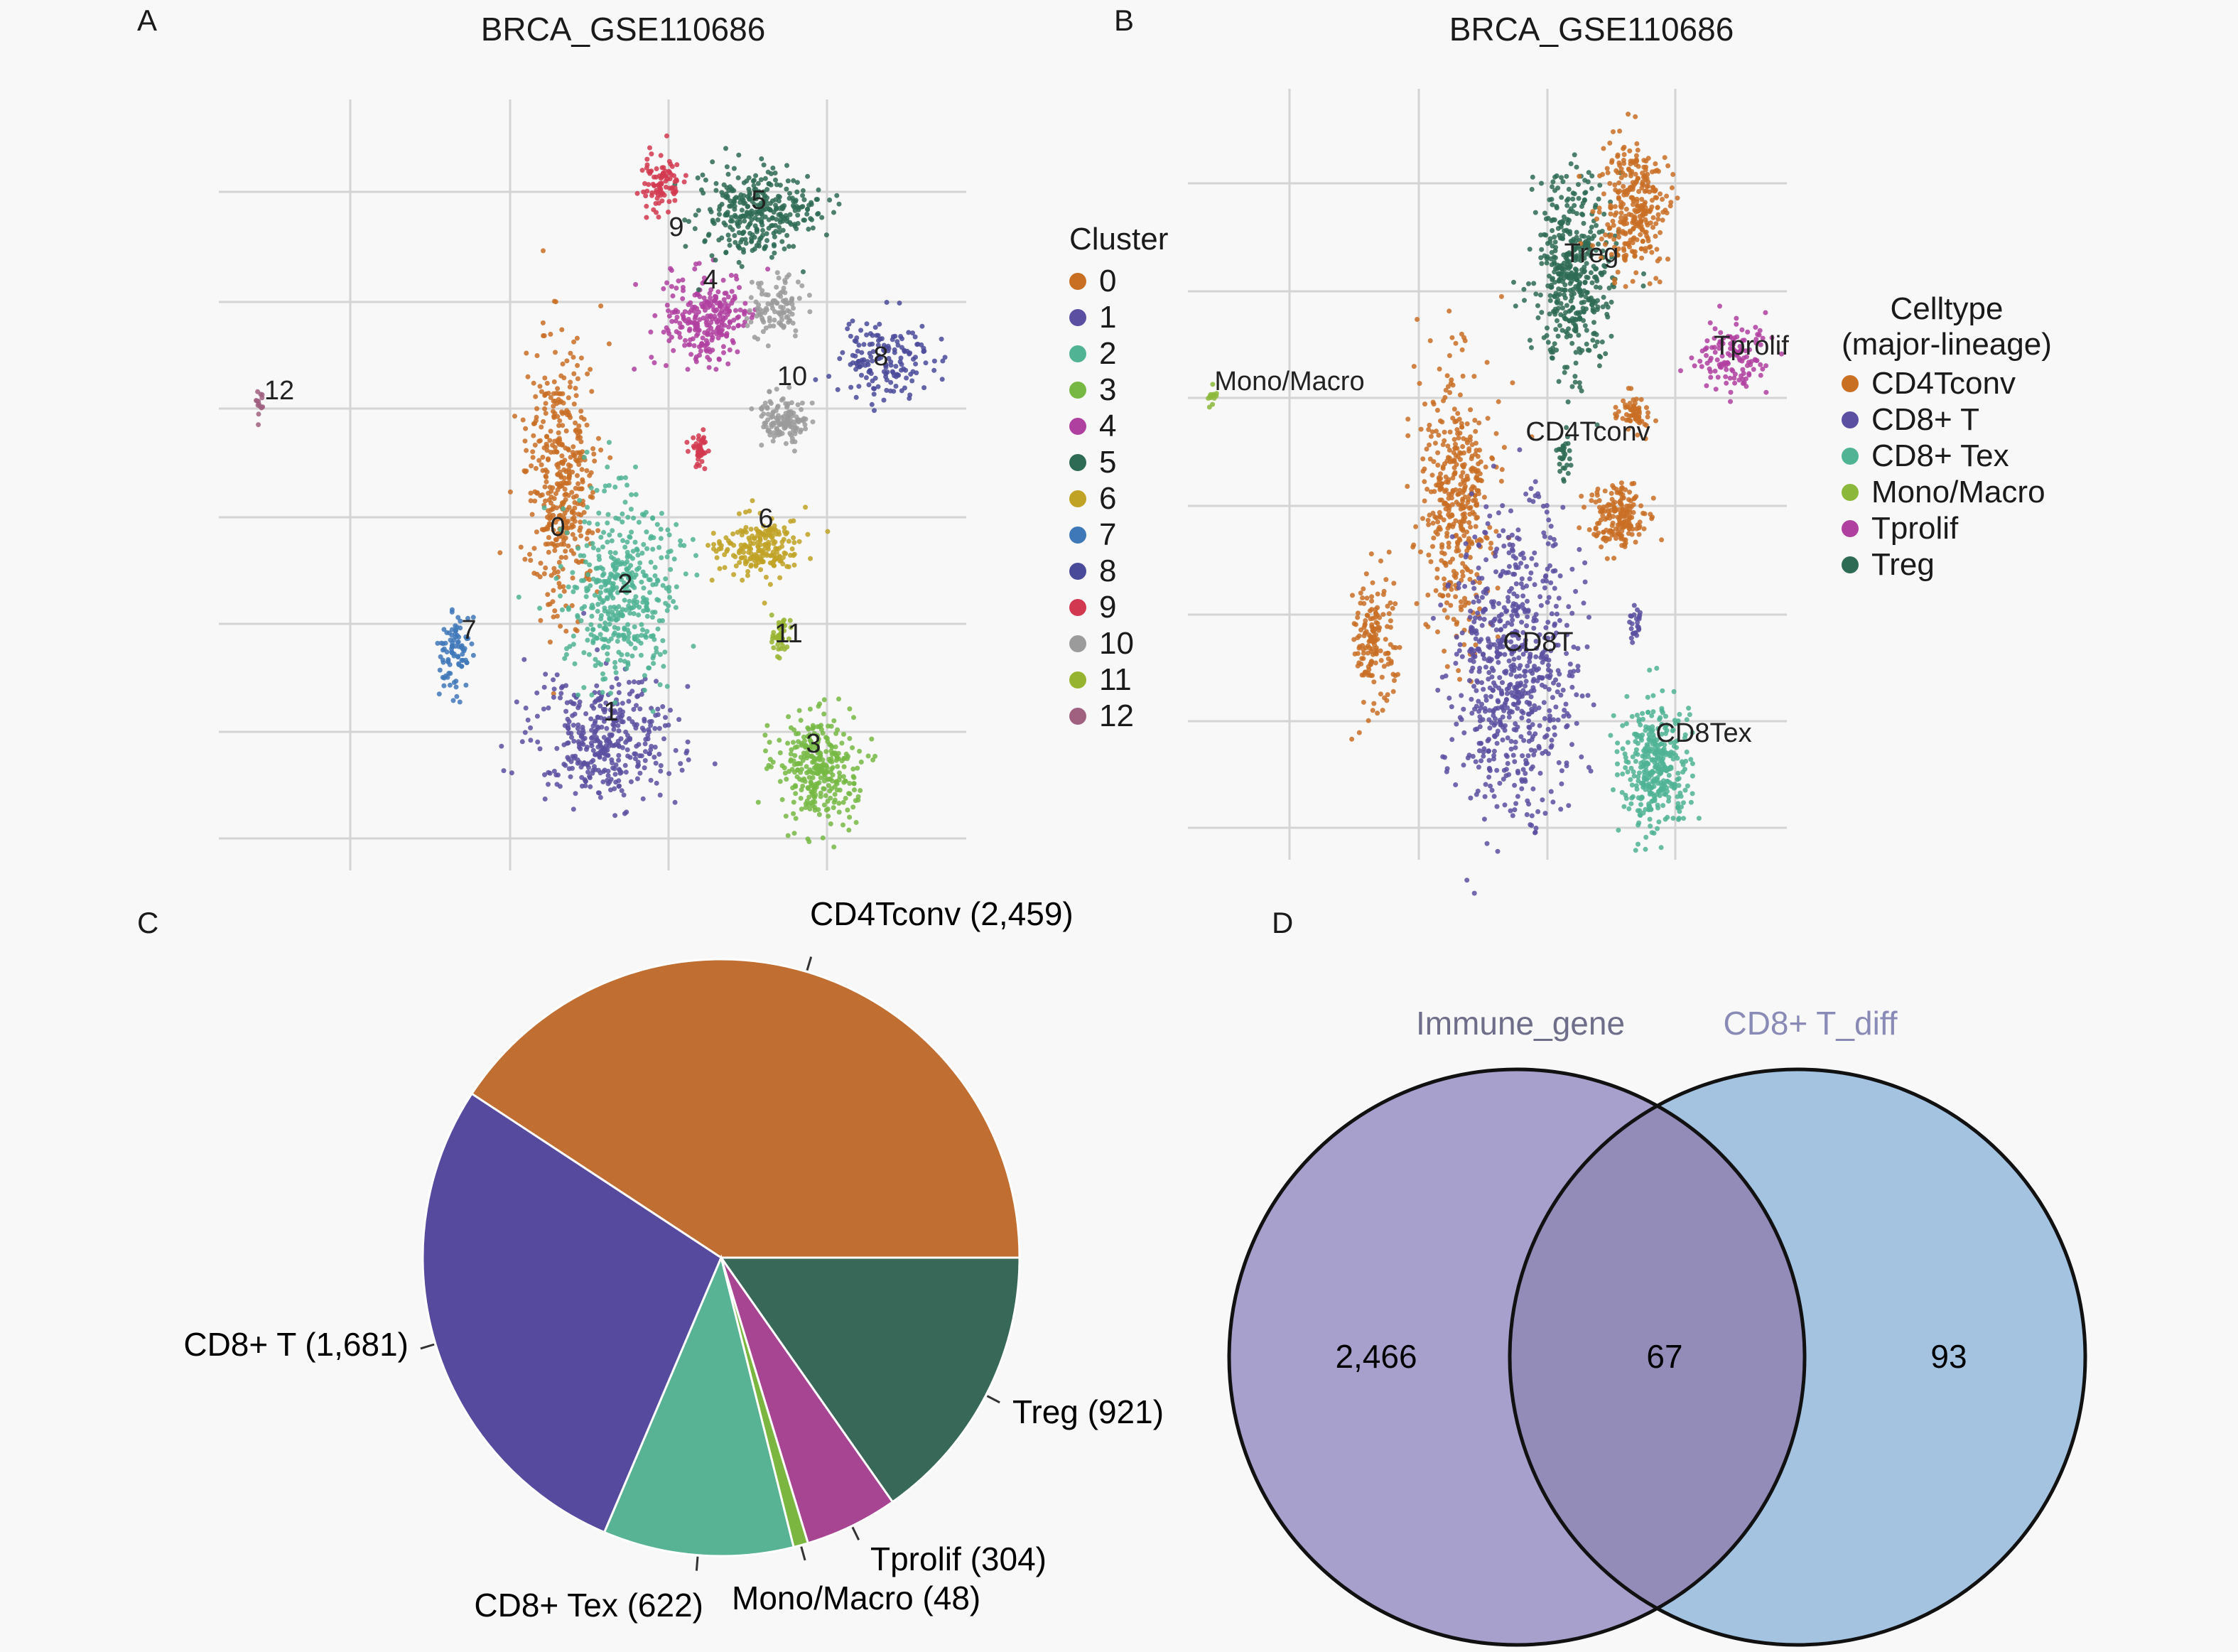  Describe the element at coordinates (1118, 680) in the screenshot. I see `cluster-legend-item-11: 11` at that location.